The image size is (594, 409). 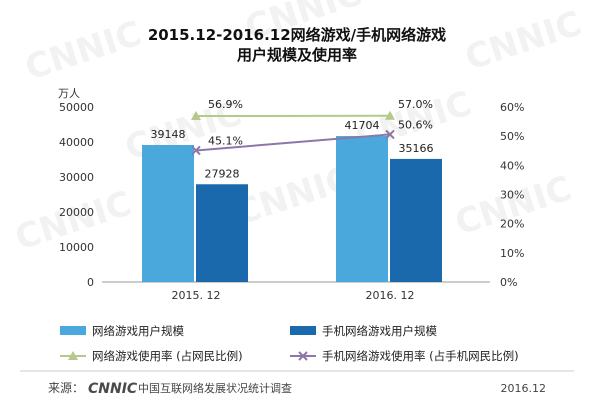 What do you see at coordinates (76, 212) in the screenshot?
I see `y-axis-left-tick-label: 20000` at bounding box center [76, 212].